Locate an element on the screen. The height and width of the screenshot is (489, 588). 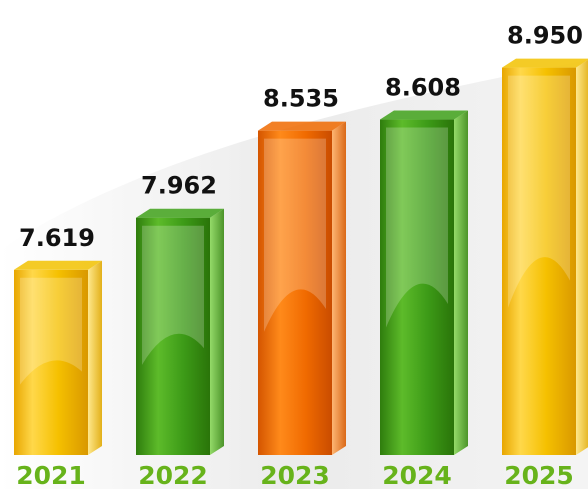
value-label-2024: 8.608 is located at coordinates (423, 88).